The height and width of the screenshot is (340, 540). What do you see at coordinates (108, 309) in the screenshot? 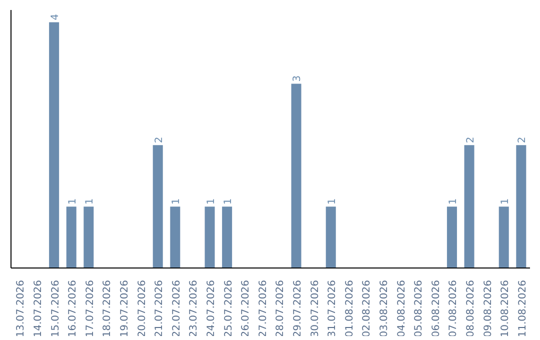
I see `x-tick-label: 18.07.2026` at bounding box center [108, 309].